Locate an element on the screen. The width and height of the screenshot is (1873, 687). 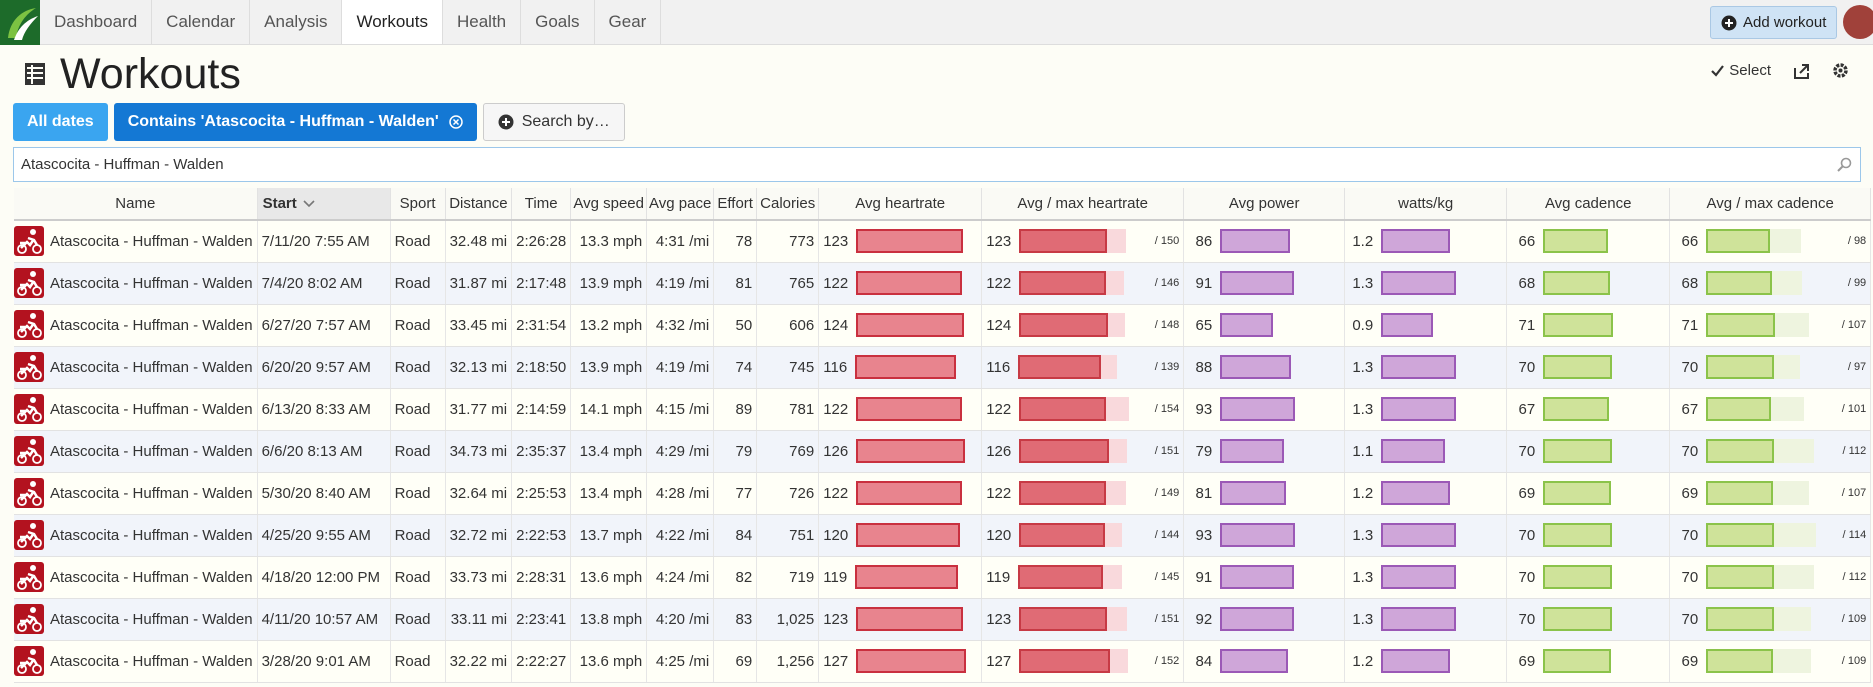
column-header: Distance is located at coordinates (479, 204).